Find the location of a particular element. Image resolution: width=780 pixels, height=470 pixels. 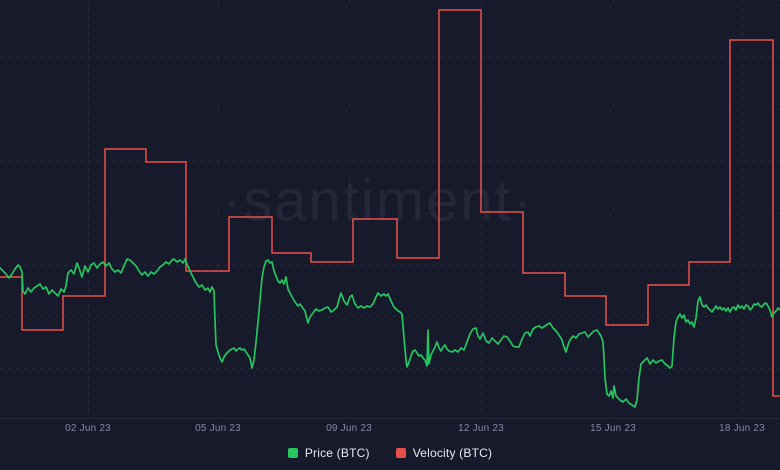

x-axis-label: 18 Jun 23 is located at coordinates (742, 428).